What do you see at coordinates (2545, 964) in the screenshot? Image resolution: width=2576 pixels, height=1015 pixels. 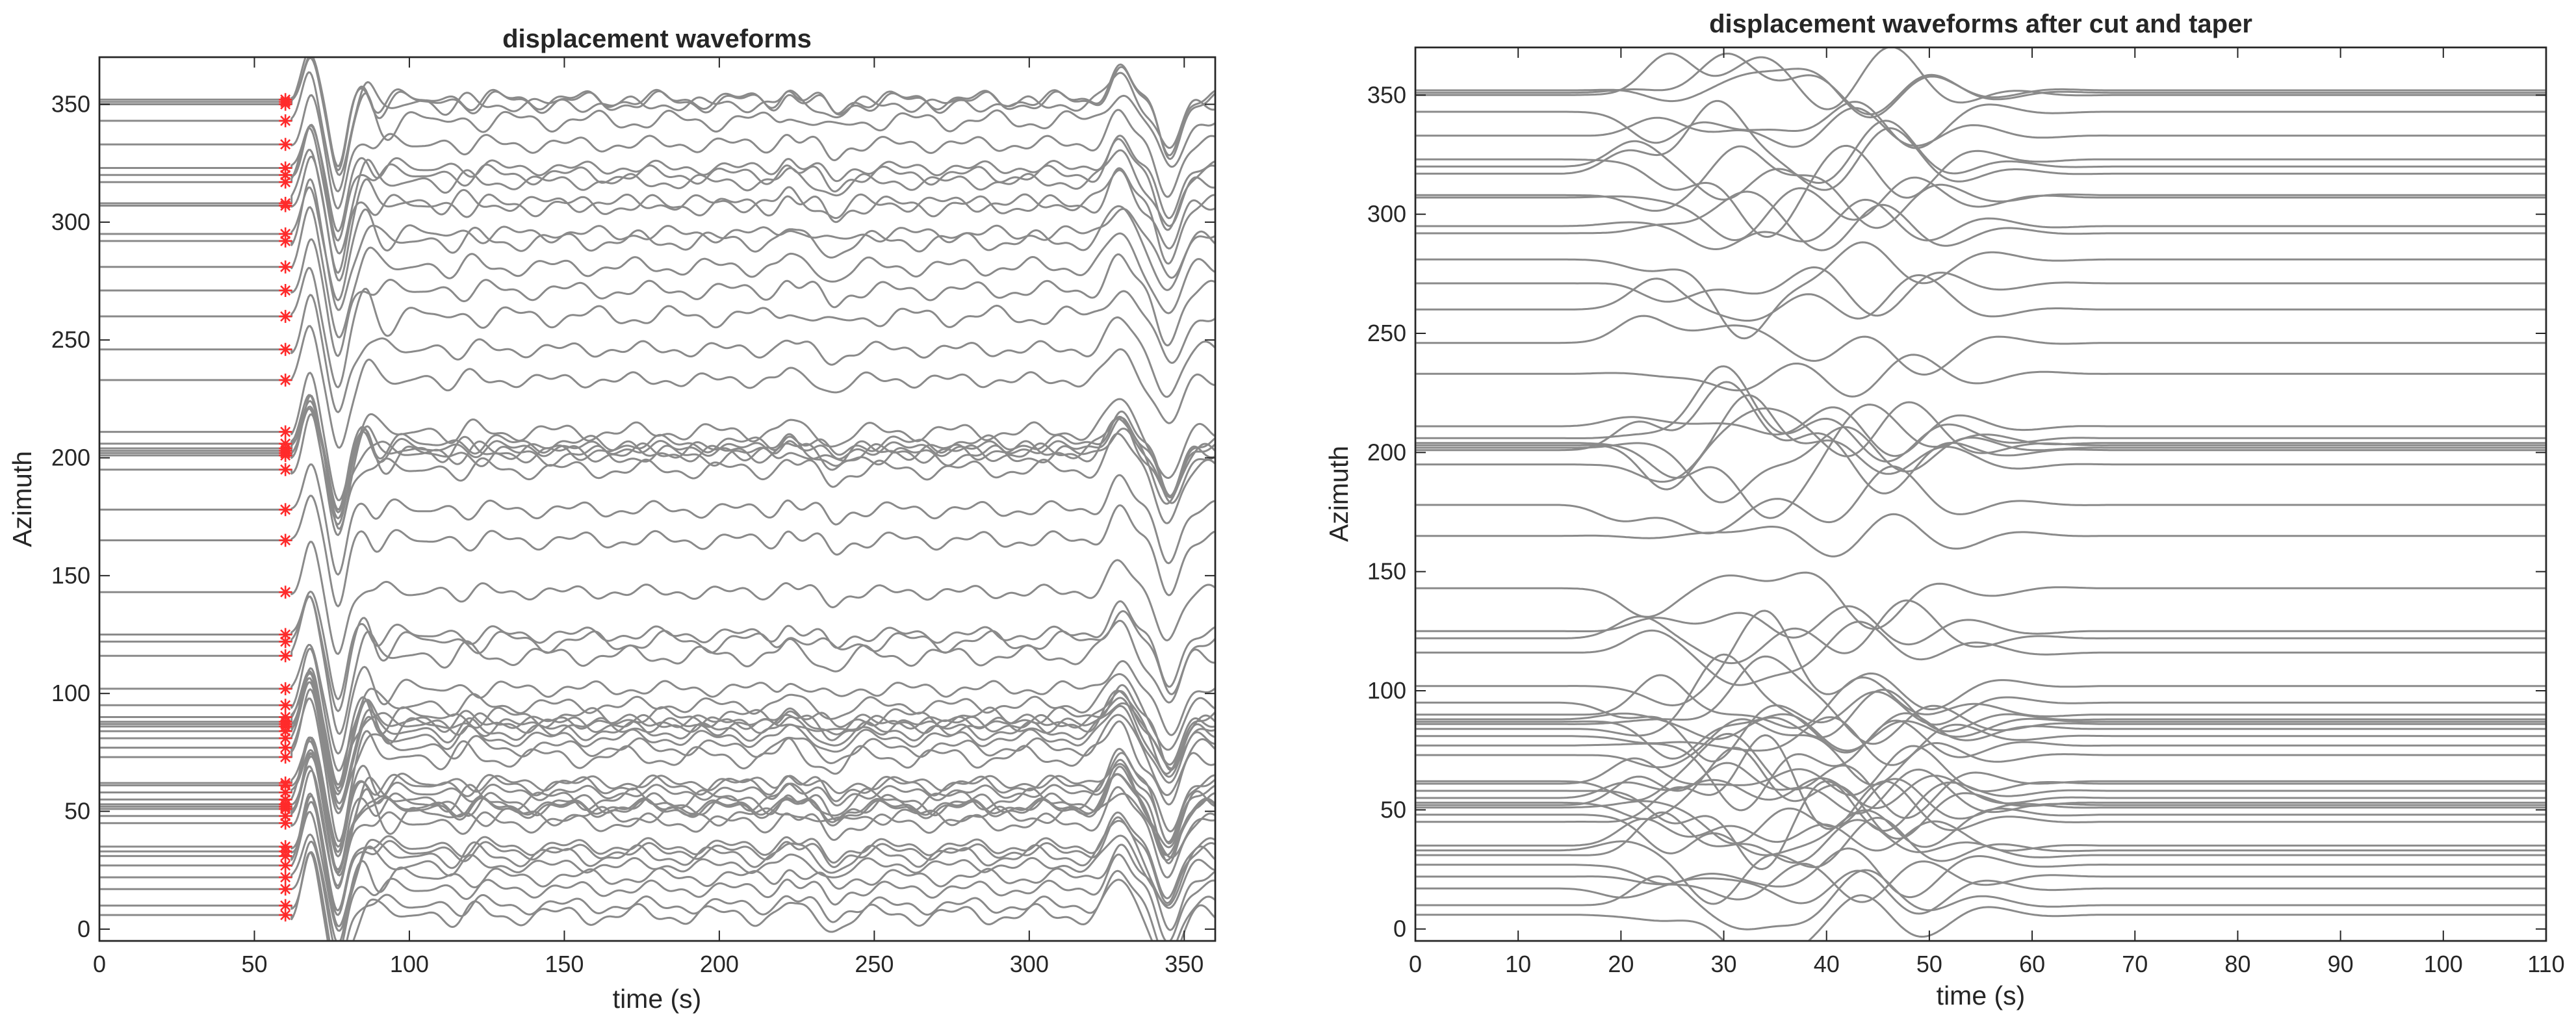 I see `x-tick-label: 110` at bounding box center [2545, 964].